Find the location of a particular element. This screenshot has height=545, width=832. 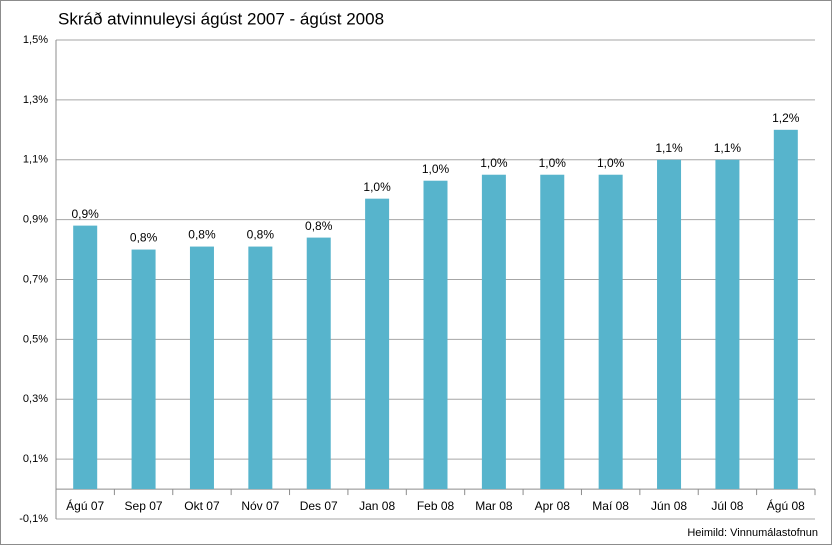

x-tick-label: Okt 07 is located at coordinates (202, 506).